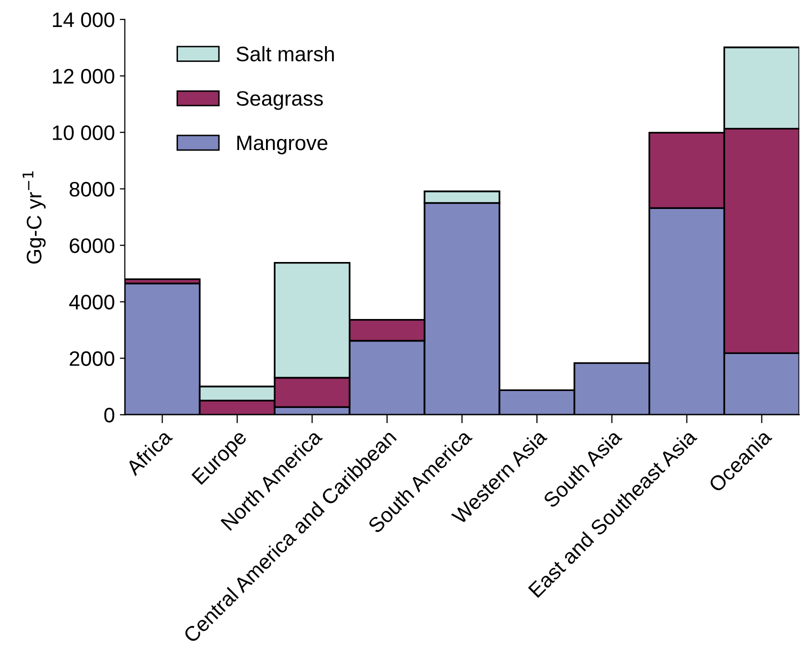 The height and width of the screenshot is (648, 800). I want to click on y-tick-label: 6000, so click(92, 246).